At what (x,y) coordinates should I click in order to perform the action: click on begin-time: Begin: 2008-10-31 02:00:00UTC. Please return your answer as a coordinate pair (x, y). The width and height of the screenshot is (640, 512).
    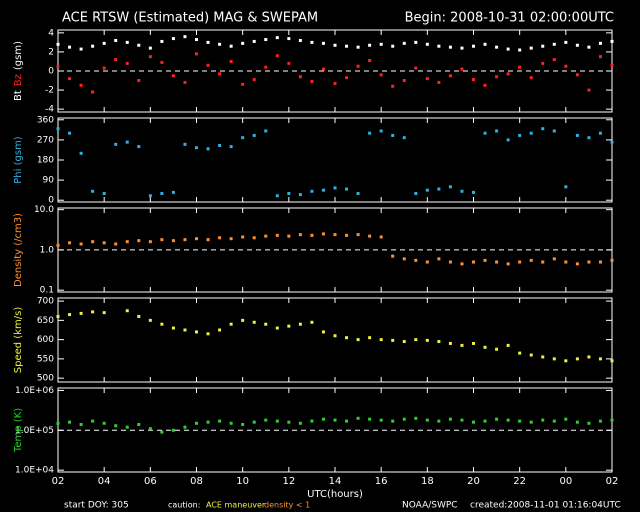
    Looking at the image, I should click on (509, 18).